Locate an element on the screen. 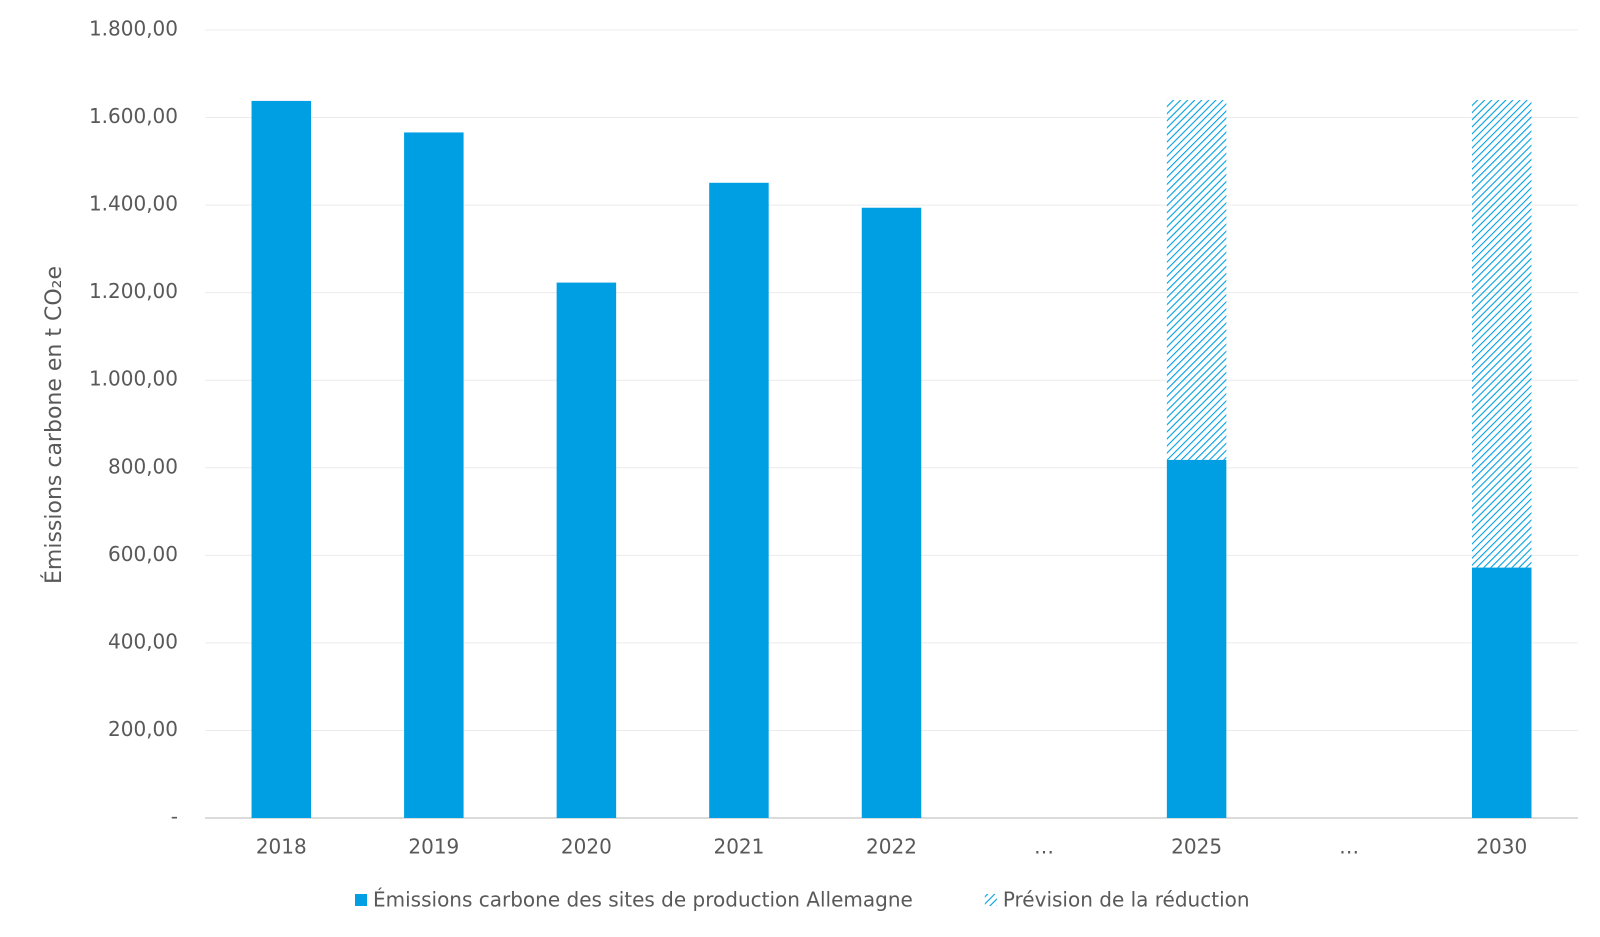 The image size is (1600, 937). y-tick-label: 1.400,00 is located at coordinates (133, 204).